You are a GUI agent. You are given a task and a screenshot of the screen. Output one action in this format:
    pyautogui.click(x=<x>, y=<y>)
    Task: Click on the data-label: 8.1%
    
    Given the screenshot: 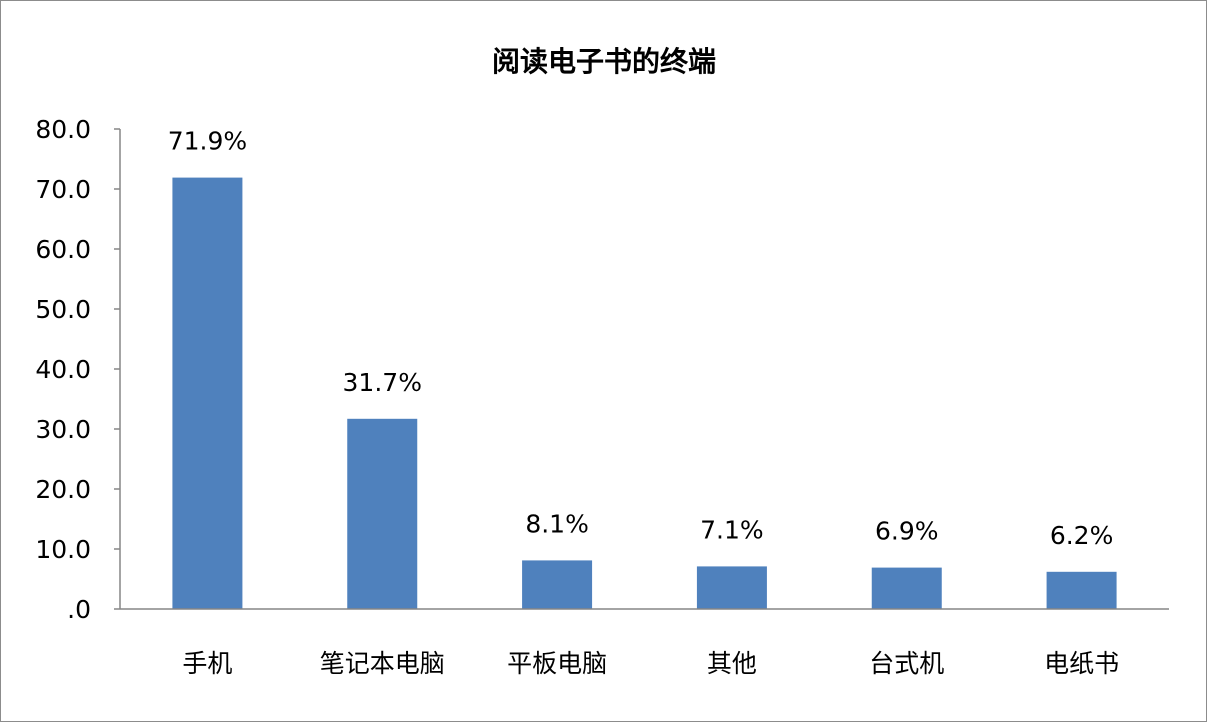 What is the action you would take?
    pyautogui.click(x=557, y=523)
    